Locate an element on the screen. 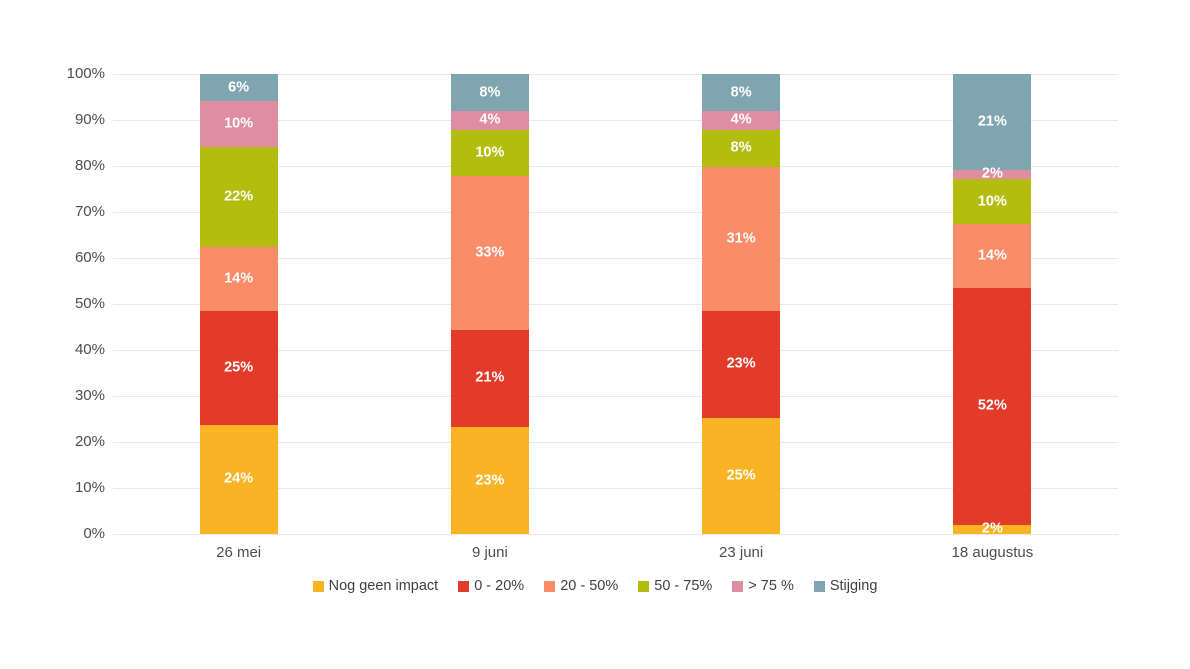  segment-value-label: 24% is located at coordinates (239, 478).